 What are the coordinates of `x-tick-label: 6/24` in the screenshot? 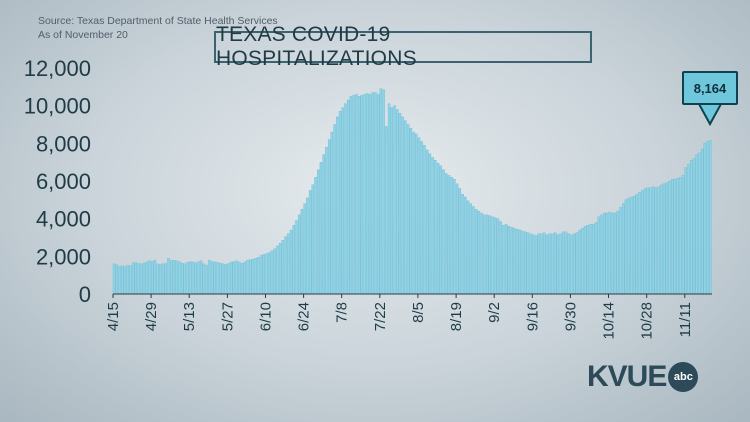 It's located at (304, 316).